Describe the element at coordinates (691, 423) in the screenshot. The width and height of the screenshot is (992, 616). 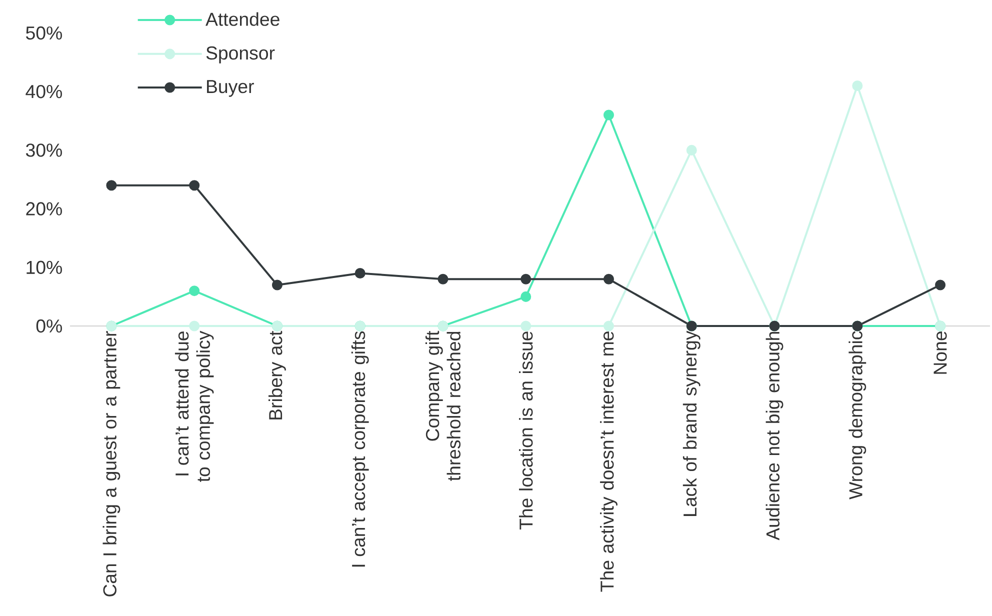
I see `x-tick-label: Lack of brand synergy` at that location.